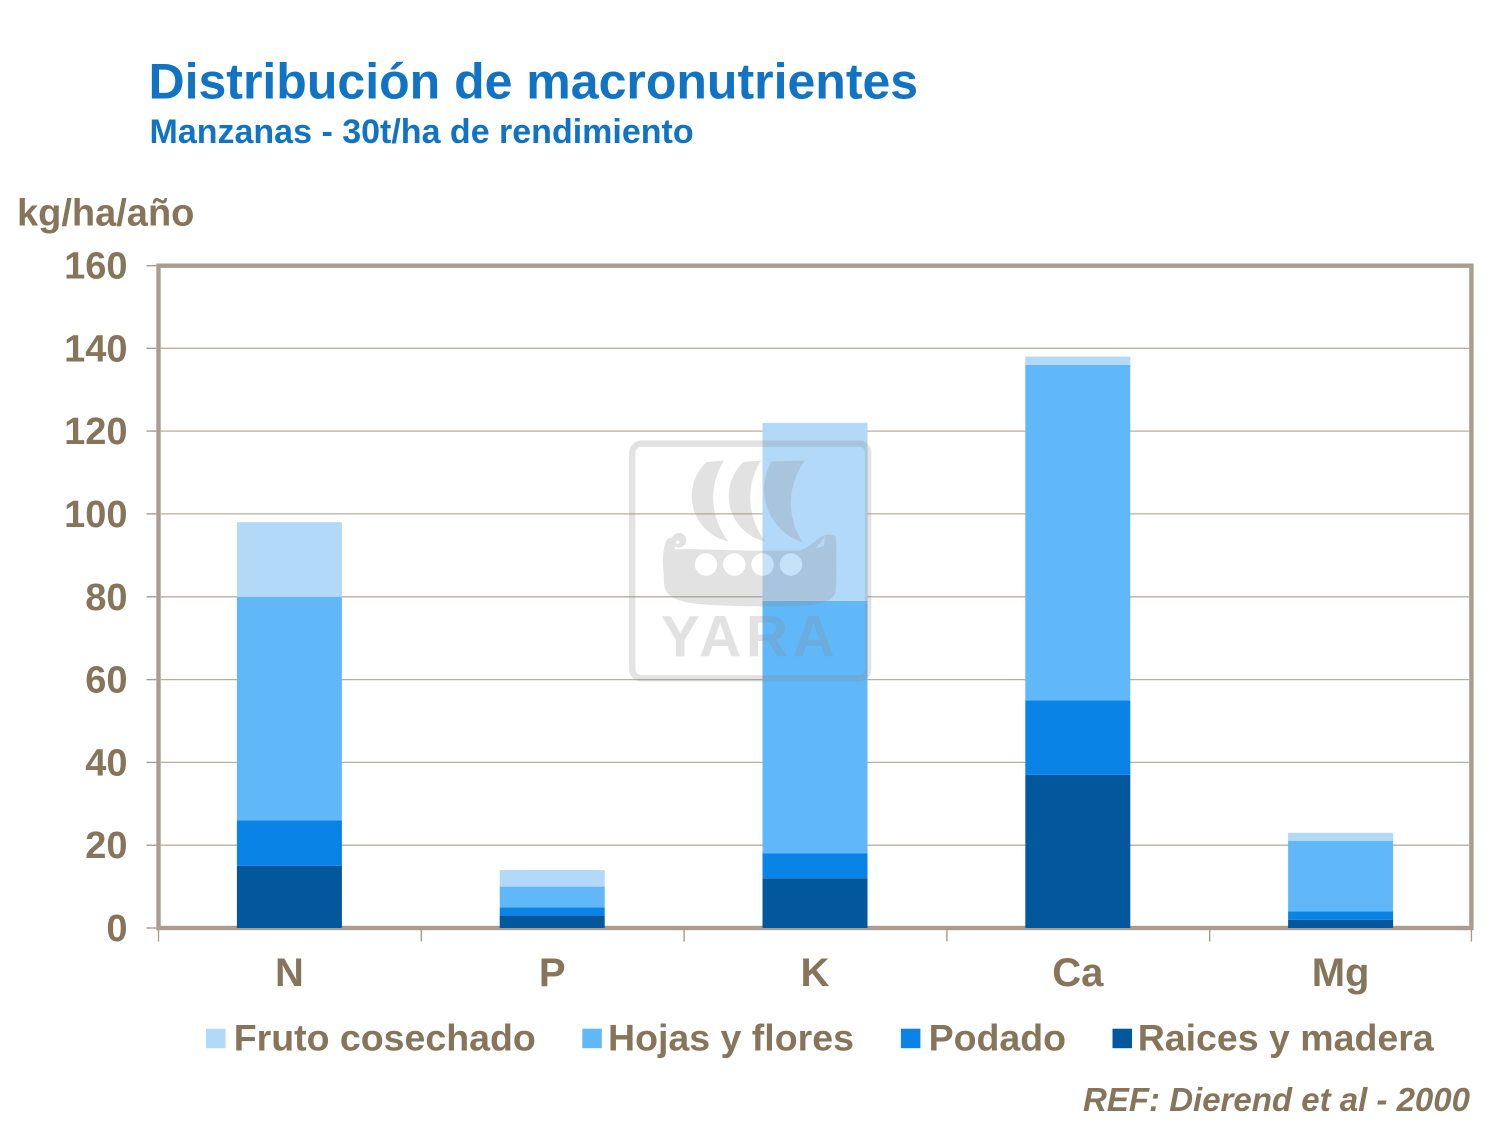 This screenshot has height=1125, width=1500. I want to click on svg-text: Ca, so click(1078, 973).